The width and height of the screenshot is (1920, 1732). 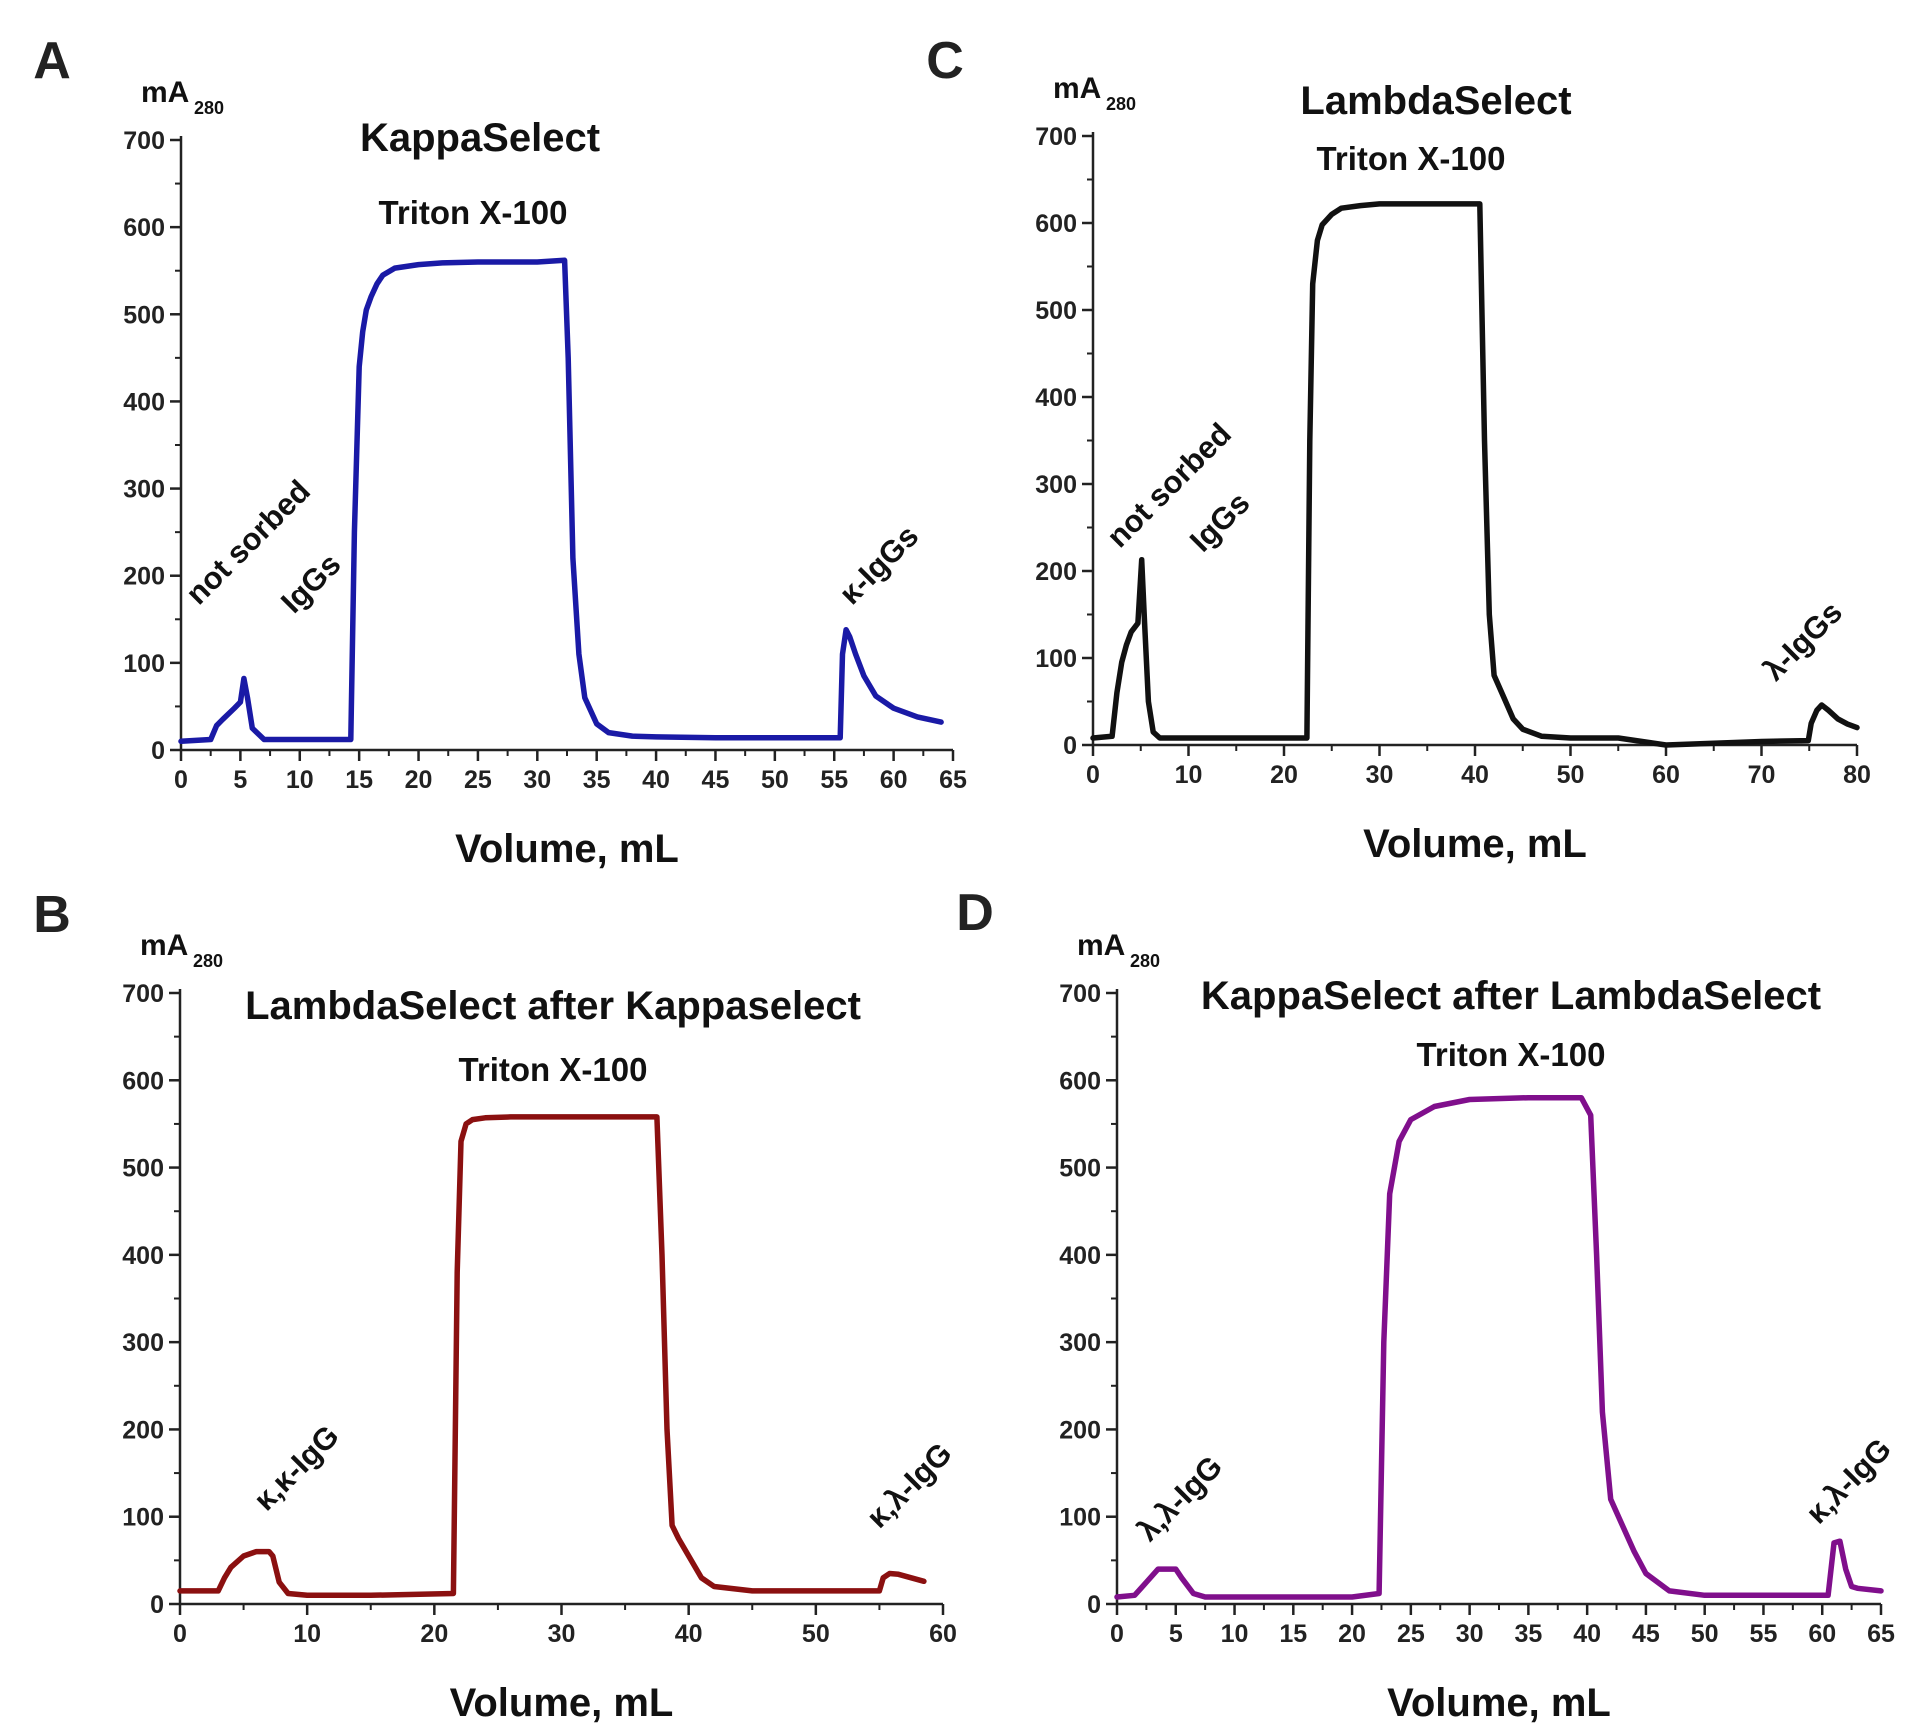 What do you see at coordinates (1762, 775) in the screenshot?
I see `x-tick-label: 70` at bounding box center [1762, 775].